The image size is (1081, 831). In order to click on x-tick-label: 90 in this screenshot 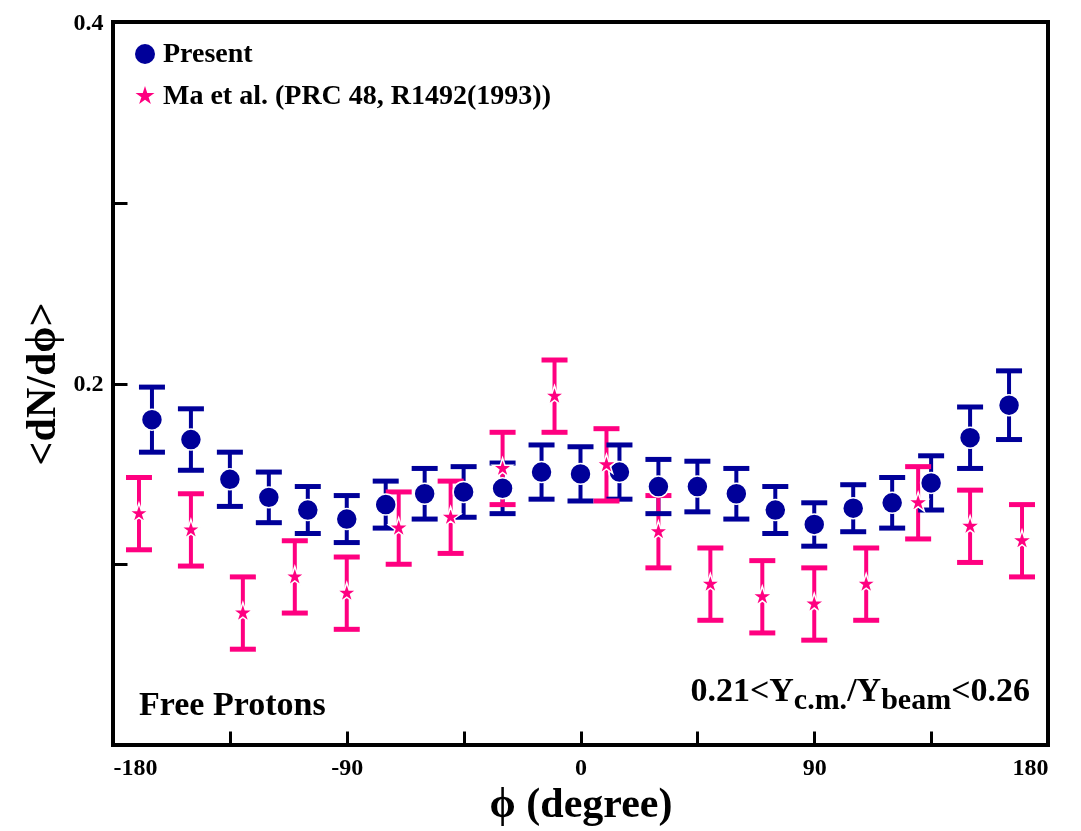, I will do `click(814, 766)`.